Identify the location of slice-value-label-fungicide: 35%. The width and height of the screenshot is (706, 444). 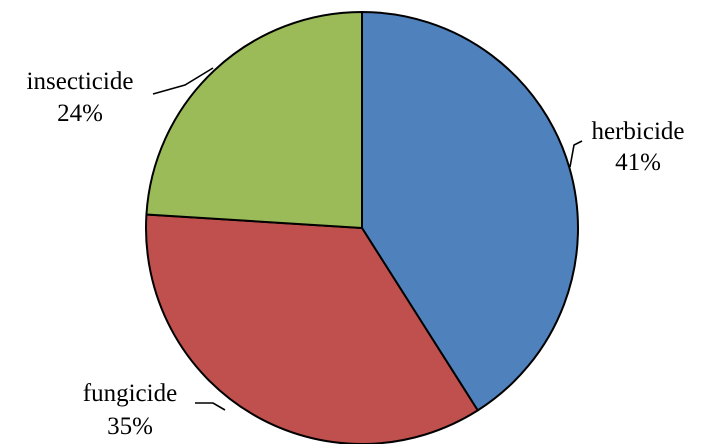
(130, 426).